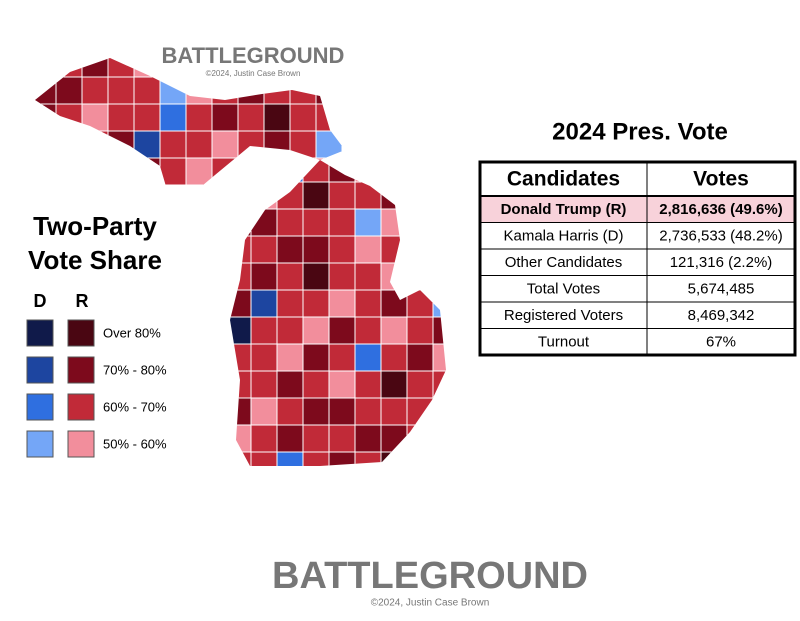  Describe the element at coordinates (563, 179) in the screenshot. I see `table-header: Candidates` at that location.